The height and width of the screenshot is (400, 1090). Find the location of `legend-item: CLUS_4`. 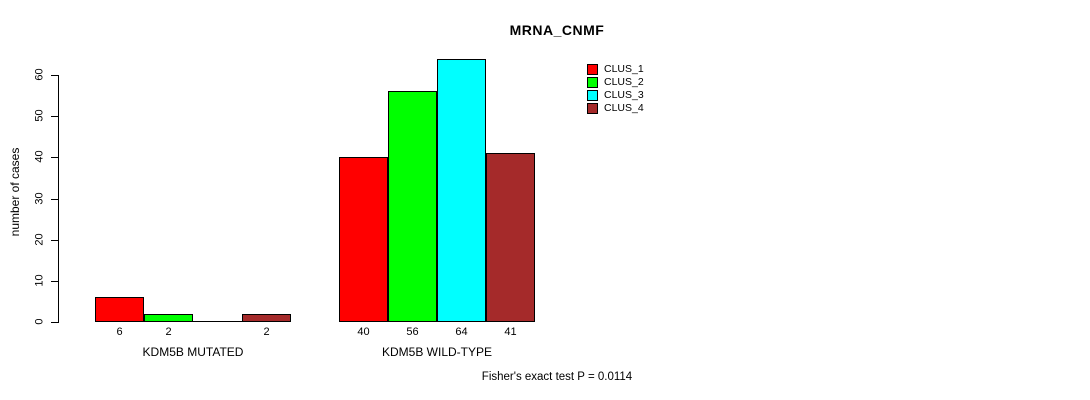

legend-item: CLUS_4 is located at coordinates (615, 108).